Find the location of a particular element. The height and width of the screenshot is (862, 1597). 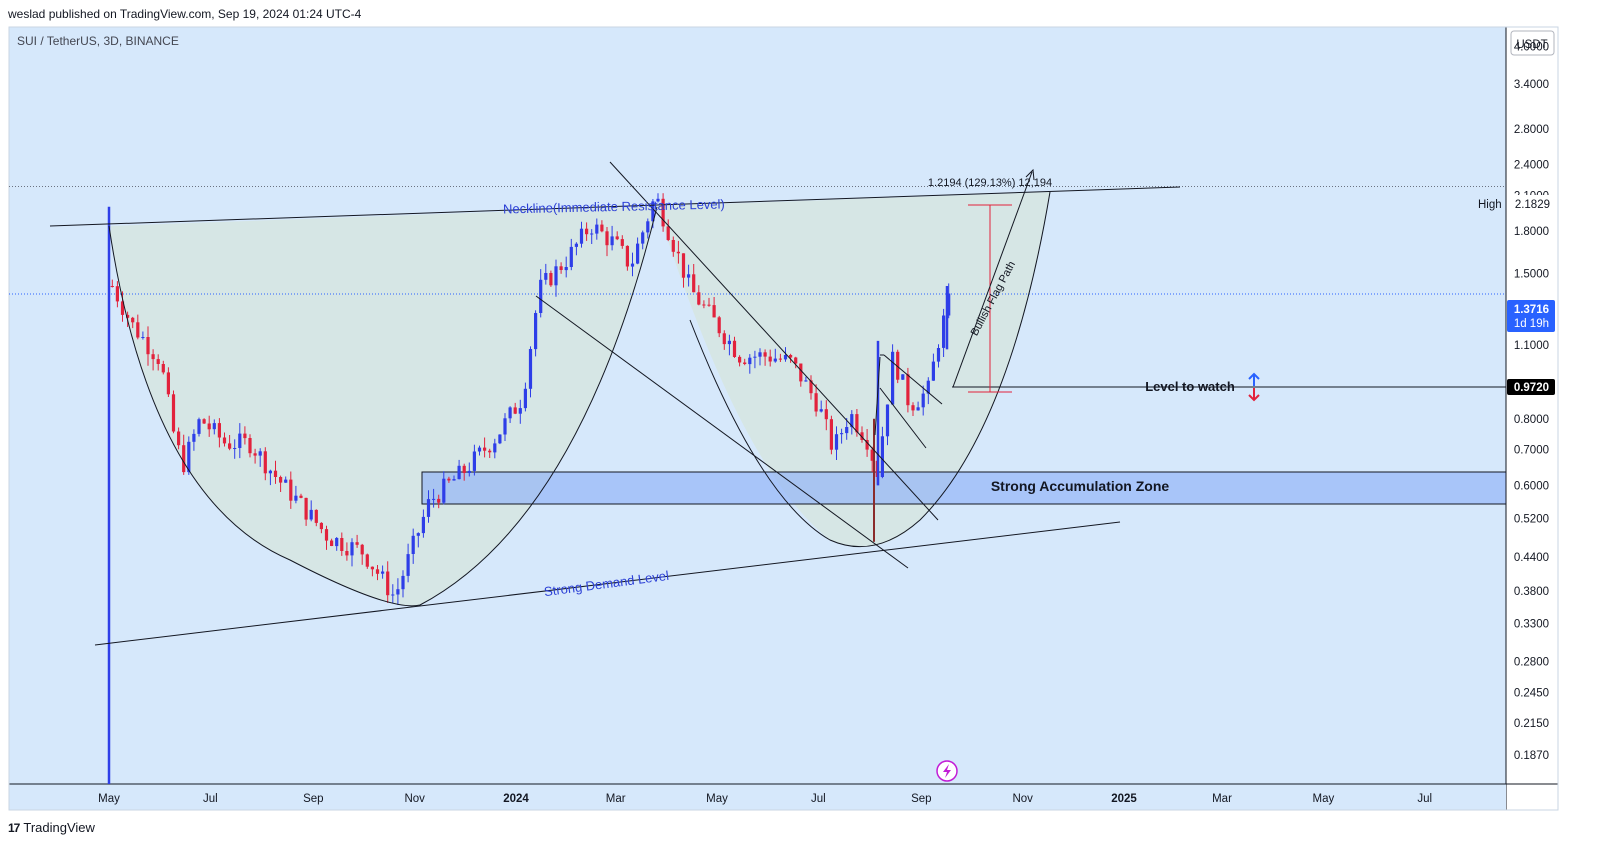

currency-label: USDT is located at coordinates (1531, 45).